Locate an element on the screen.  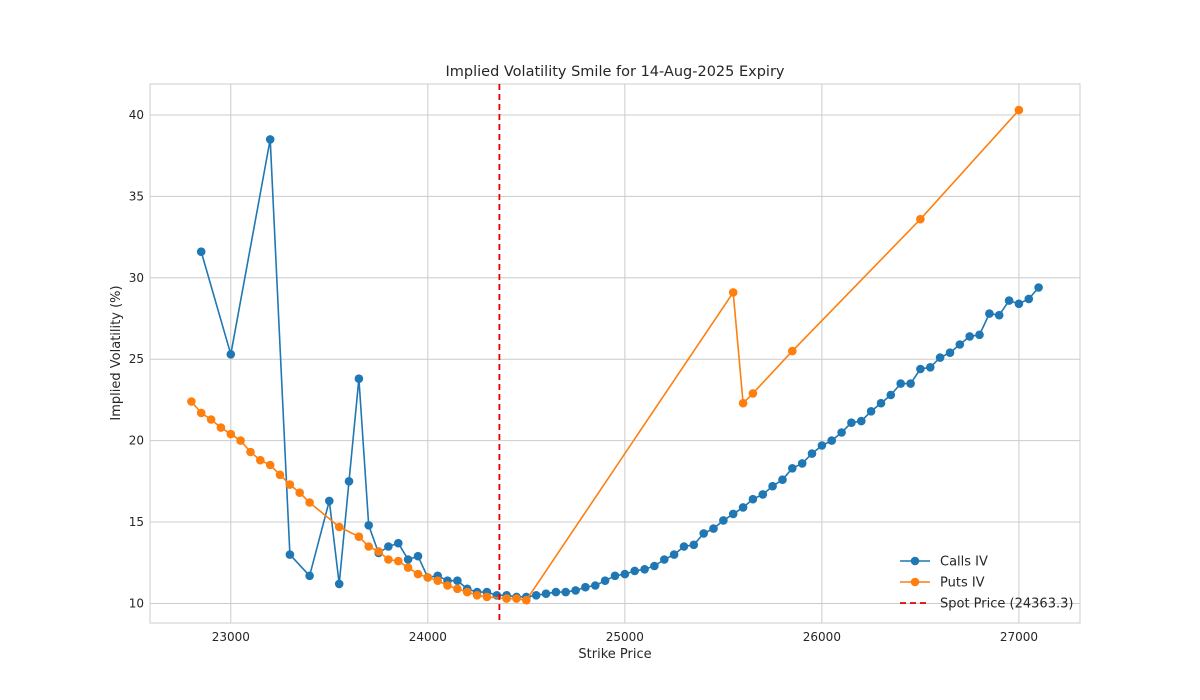
legend: Calls IV Puts IV Spot Price (24363.3) is located at coordinates (986, 583).